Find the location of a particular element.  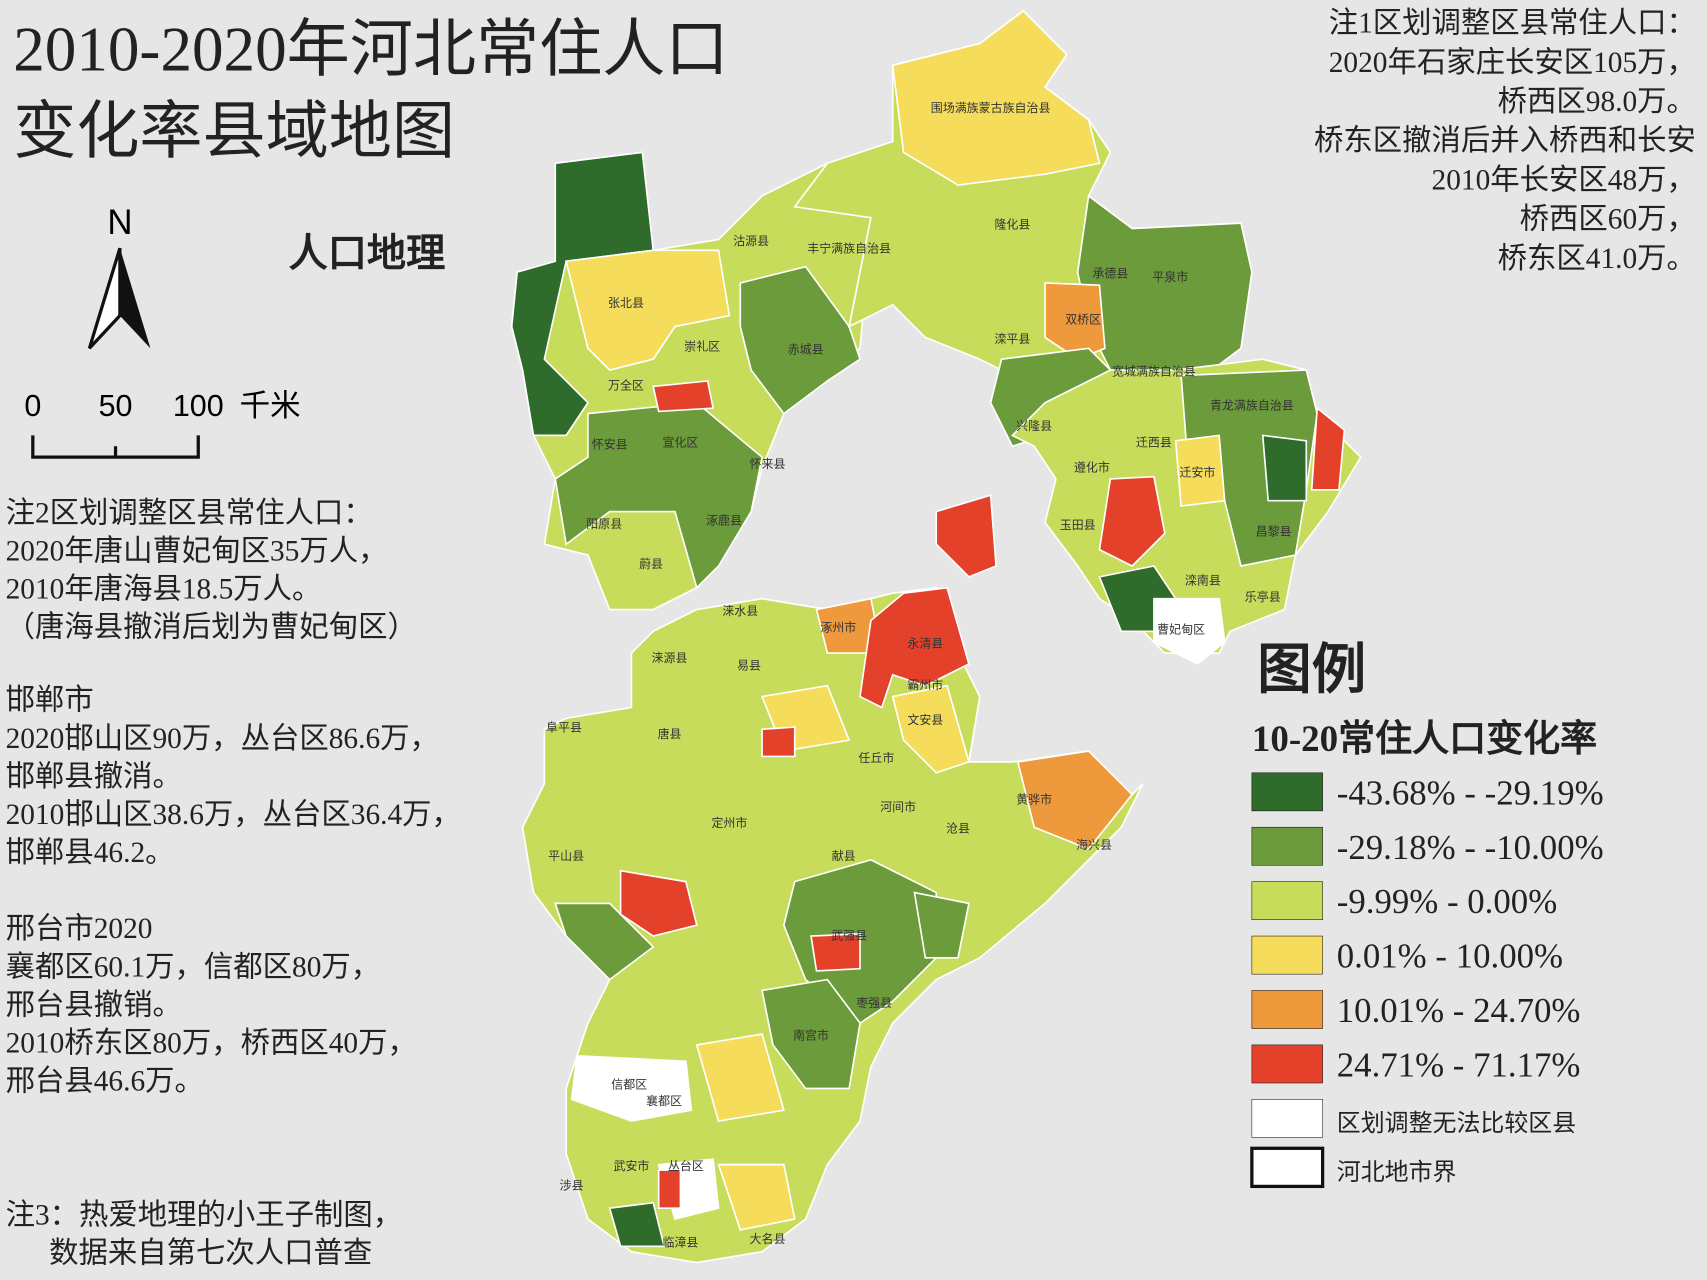

map-label: 沧县 is located at coordinates (958, 828).